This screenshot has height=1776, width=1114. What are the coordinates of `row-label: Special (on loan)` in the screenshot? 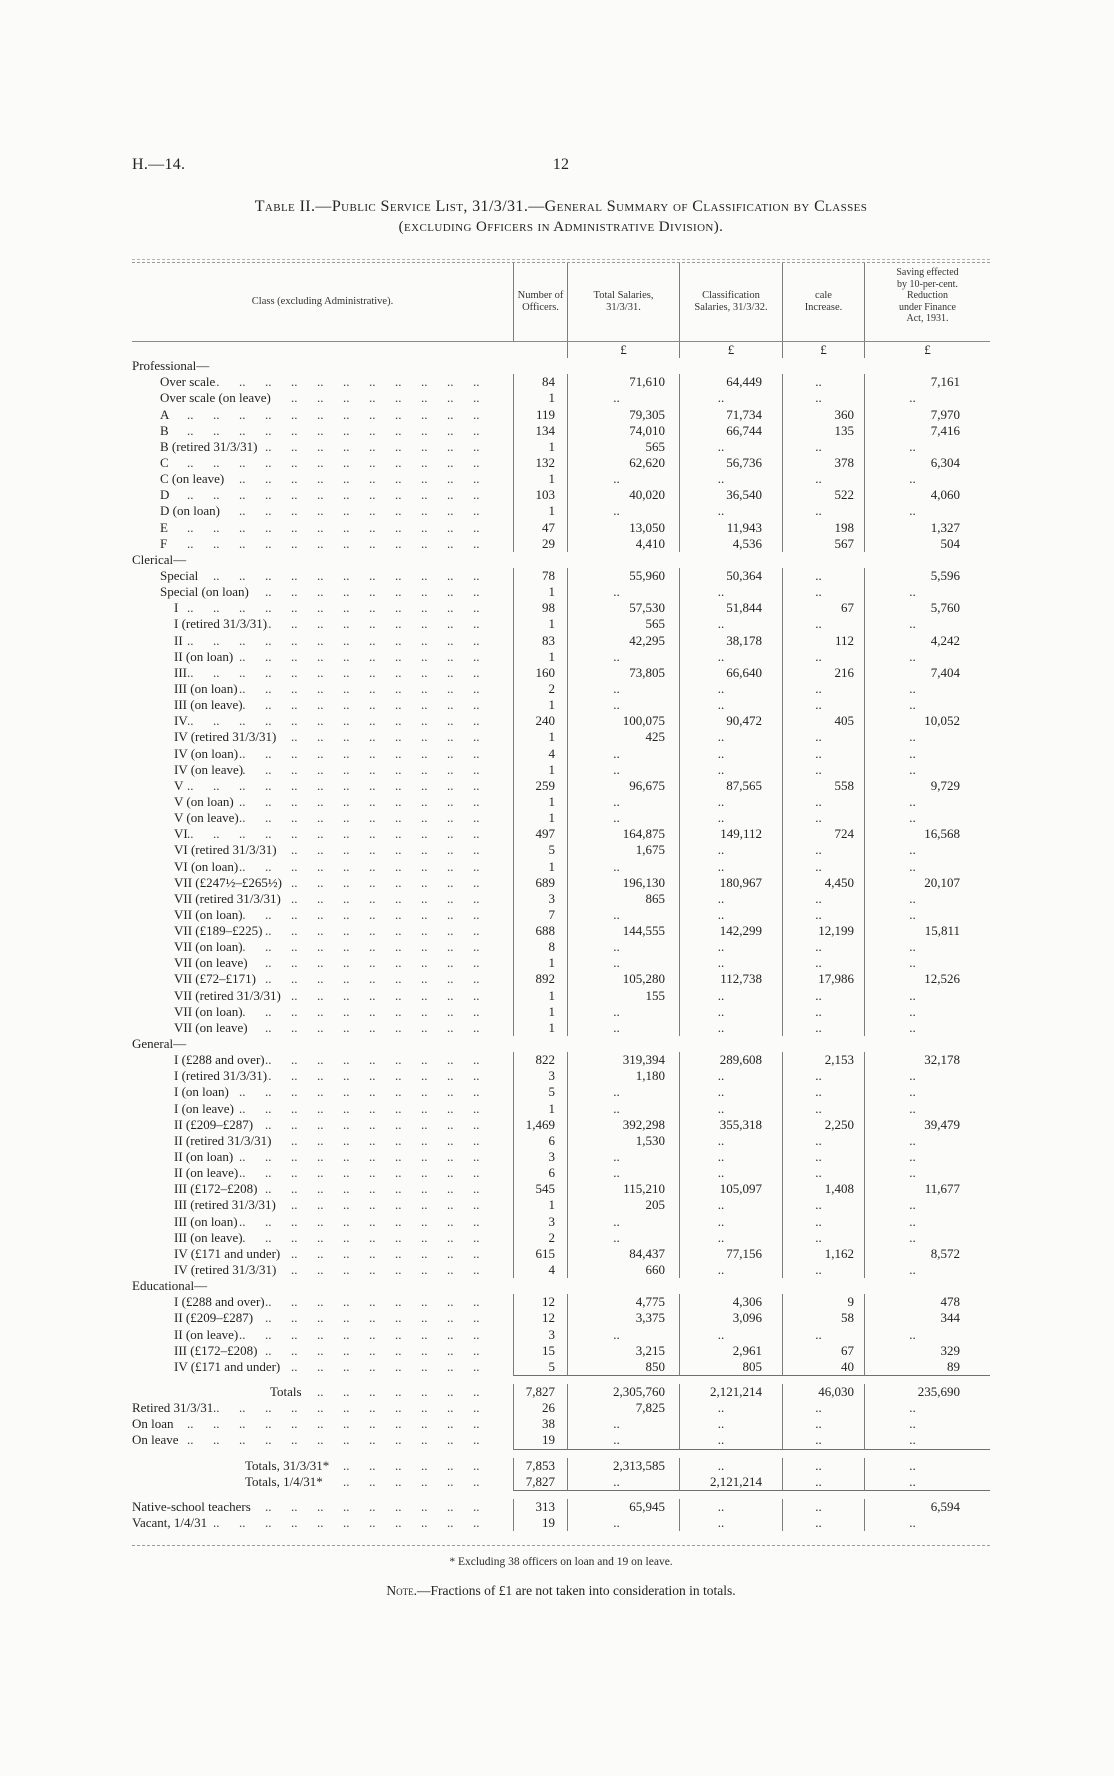 It's located at (204, 592).